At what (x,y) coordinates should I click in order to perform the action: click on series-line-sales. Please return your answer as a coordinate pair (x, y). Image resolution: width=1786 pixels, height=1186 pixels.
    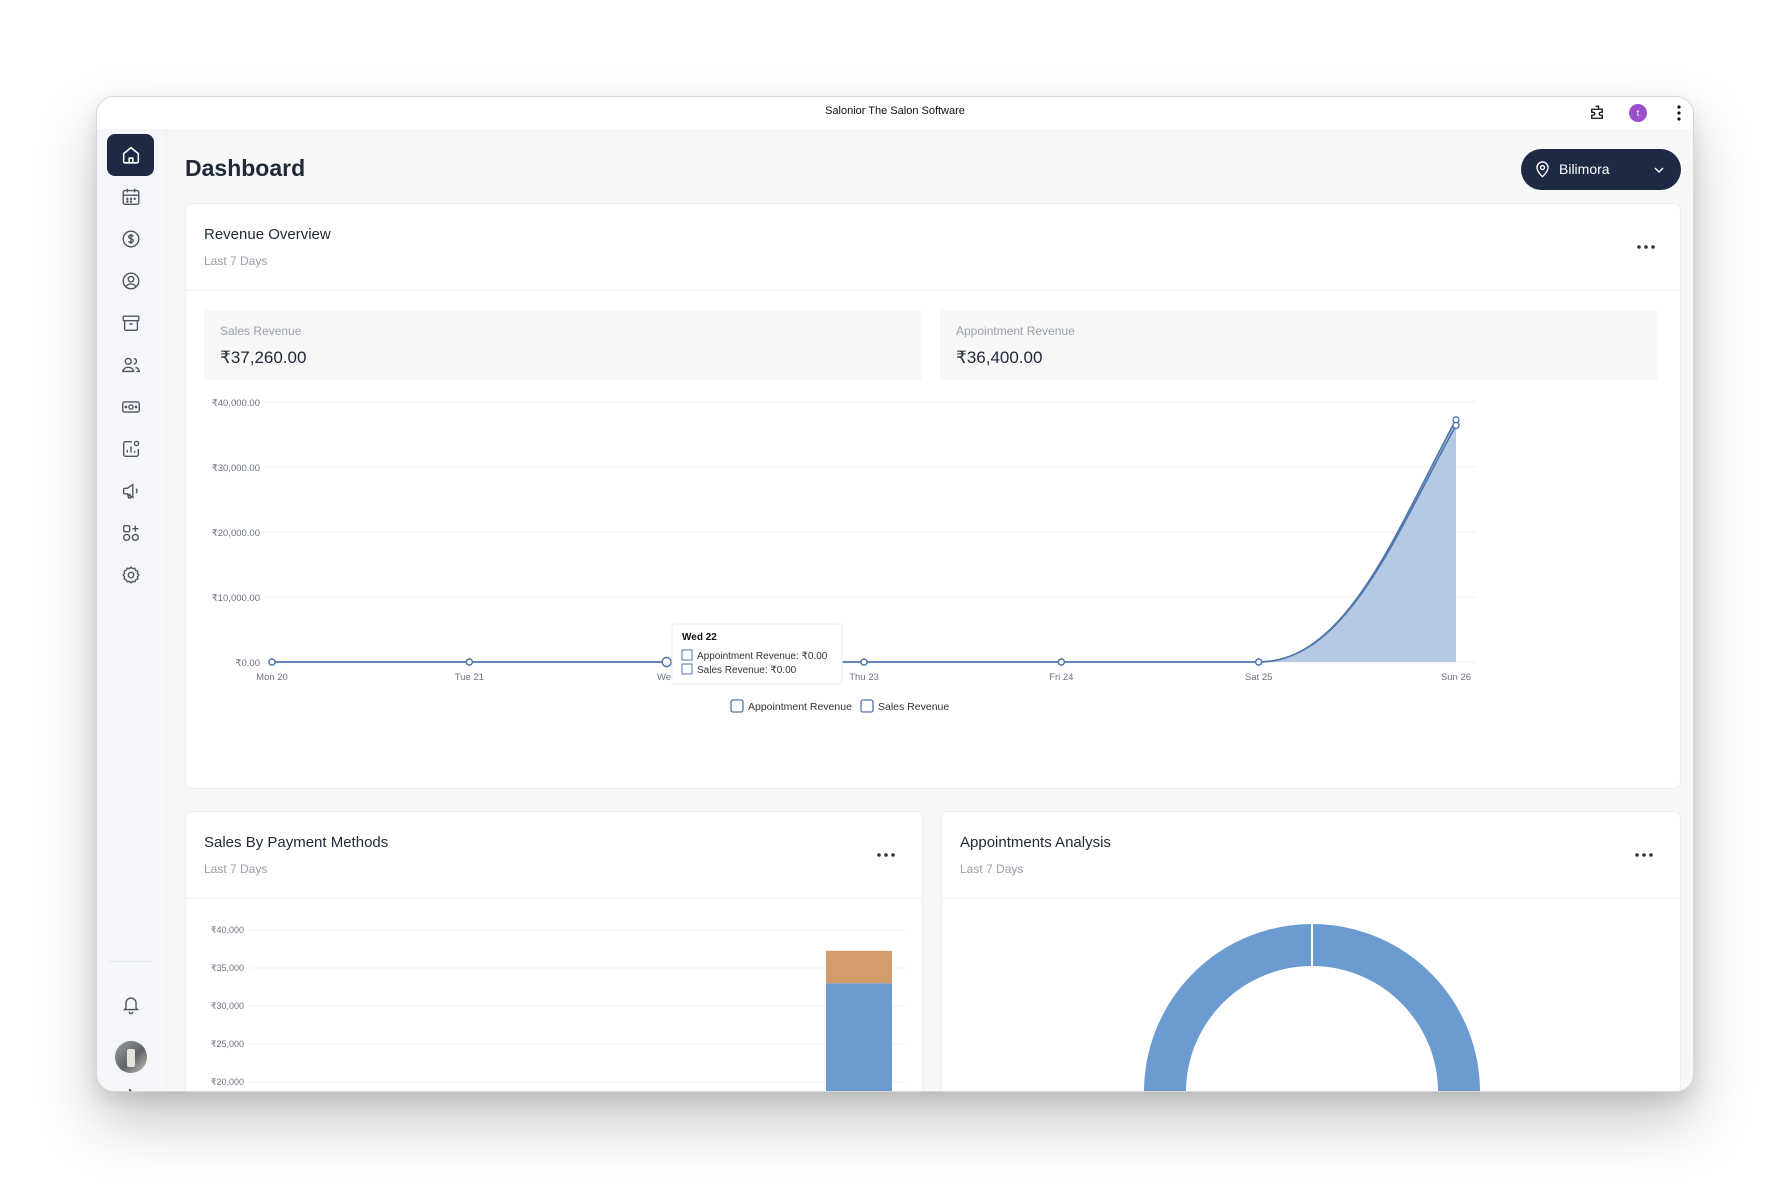
    Looking at the image, I should click on (864, 541).